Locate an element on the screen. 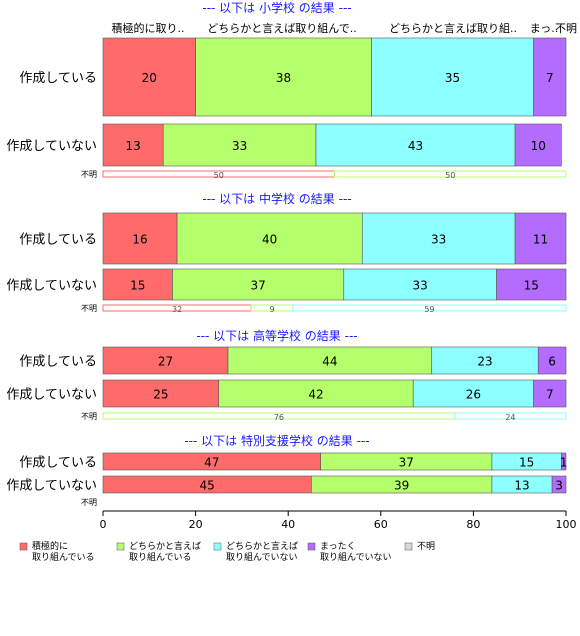 Image resolution: width=580 pixels, height=636 pixels. data-label: 23 is located at coordinates (484, 362).